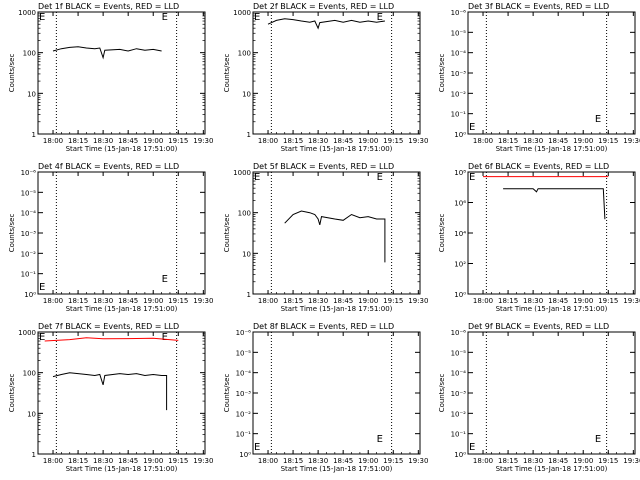 The image size is (640, 480). What do you see at coordinates (538, 326) in the screenshot?
I see `chart-title: Det 9f BLACK = Events, RED = LLD` at bounding box center [538, 326].